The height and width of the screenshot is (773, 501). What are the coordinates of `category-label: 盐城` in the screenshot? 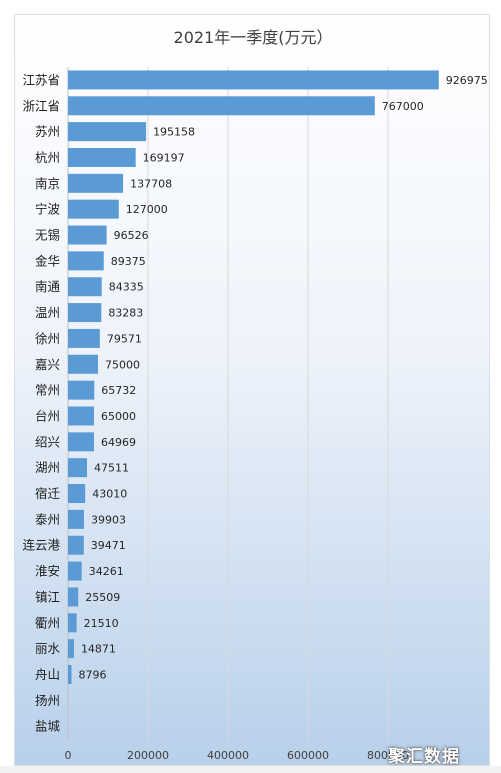 It's located at (48, 726).